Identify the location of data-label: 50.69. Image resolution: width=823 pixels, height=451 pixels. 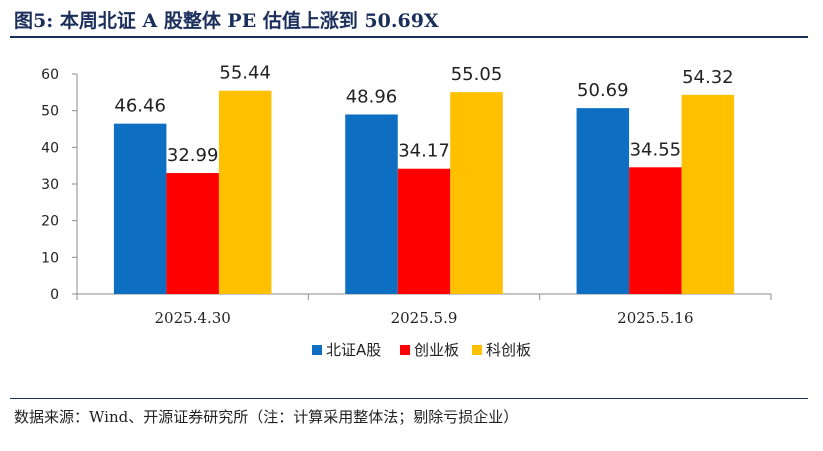
(603, 90).